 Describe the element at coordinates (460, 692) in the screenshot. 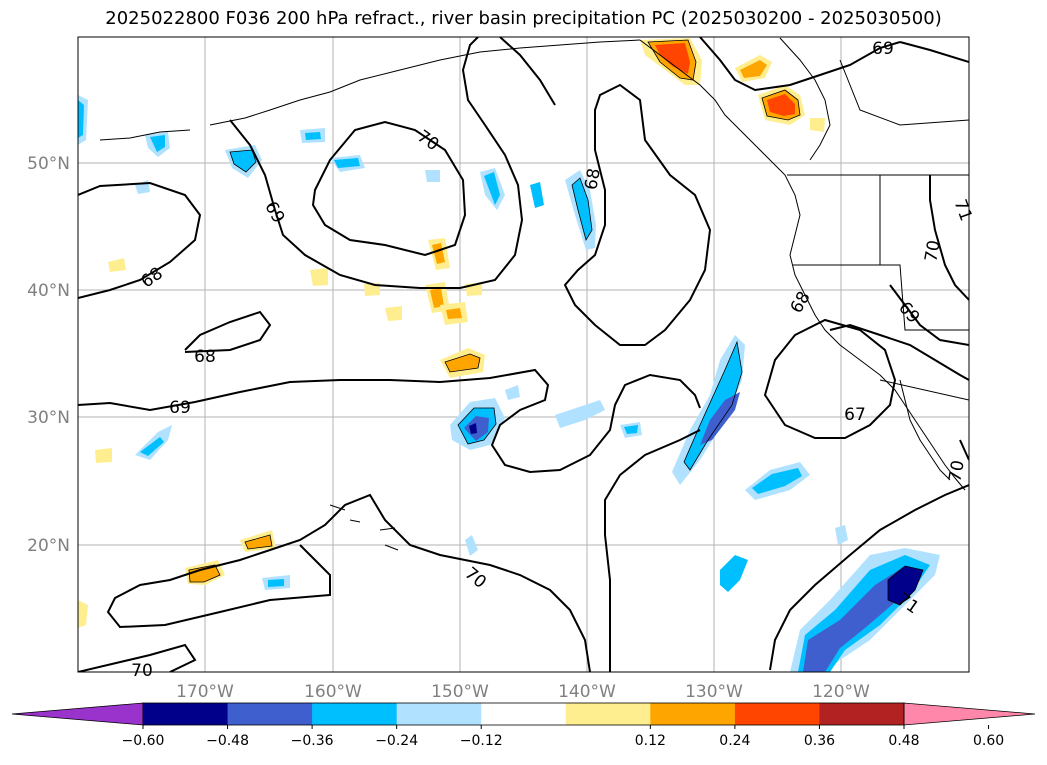

I see `lon-label-150w: 150°W` at that location.